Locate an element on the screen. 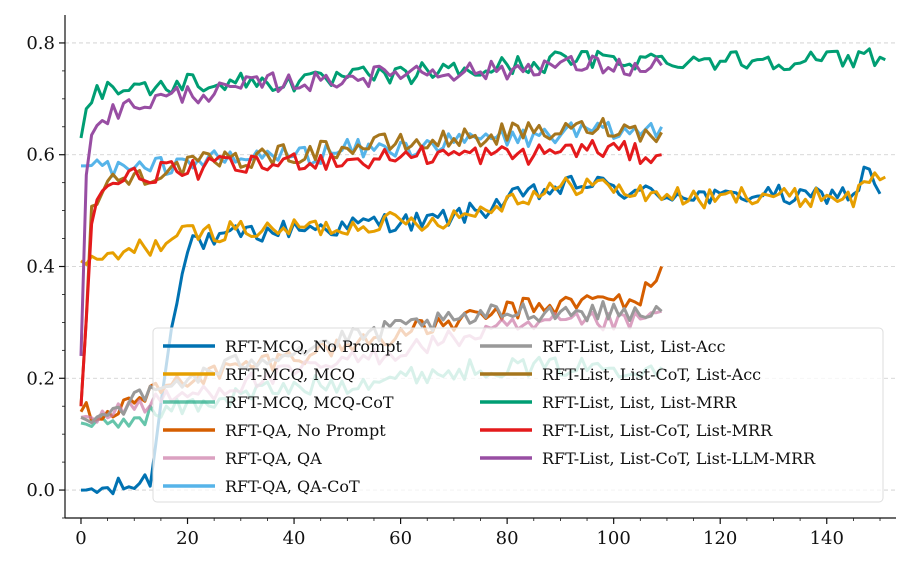 This screenshot has width=913, height=572. legend-label-1: RFT-MCQ, MCQ is located at coordinates (290, 374).